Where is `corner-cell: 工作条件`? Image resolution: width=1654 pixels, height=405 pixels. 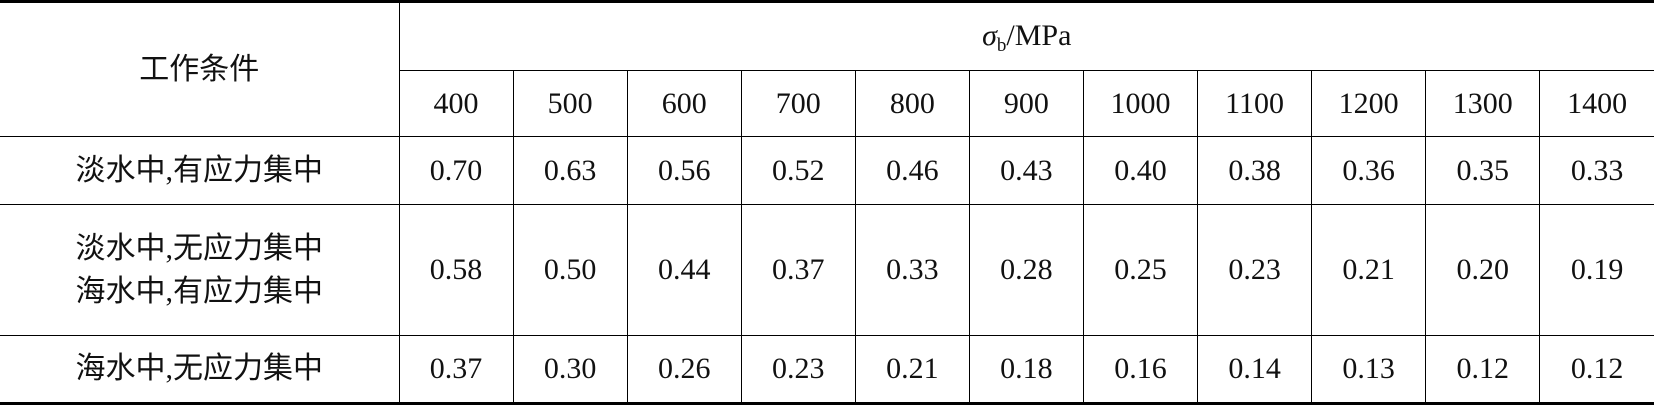 corner-cell: 工作条件 is located at coordinates (200, 69).